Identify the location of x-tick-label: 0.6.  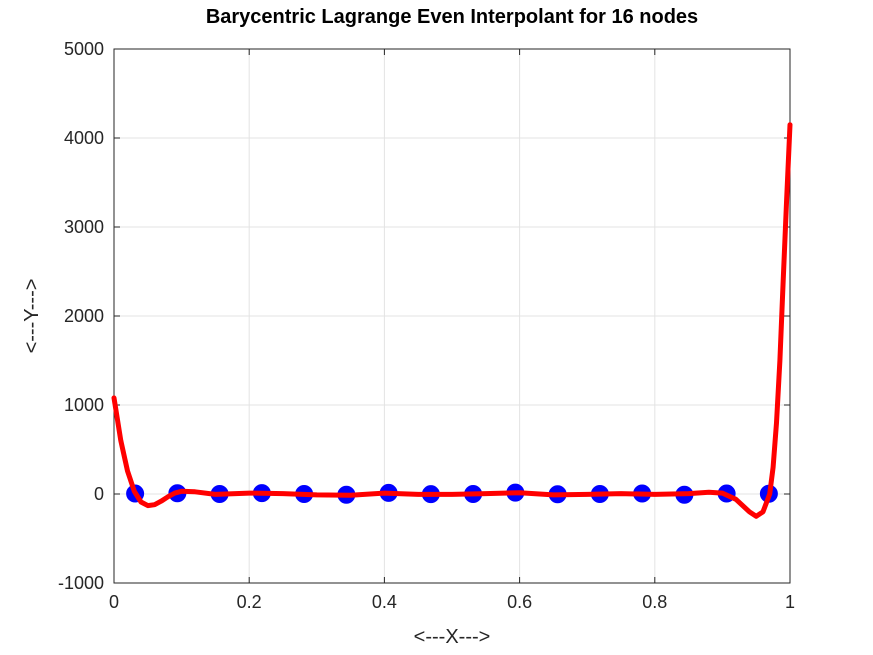
(519, 602).